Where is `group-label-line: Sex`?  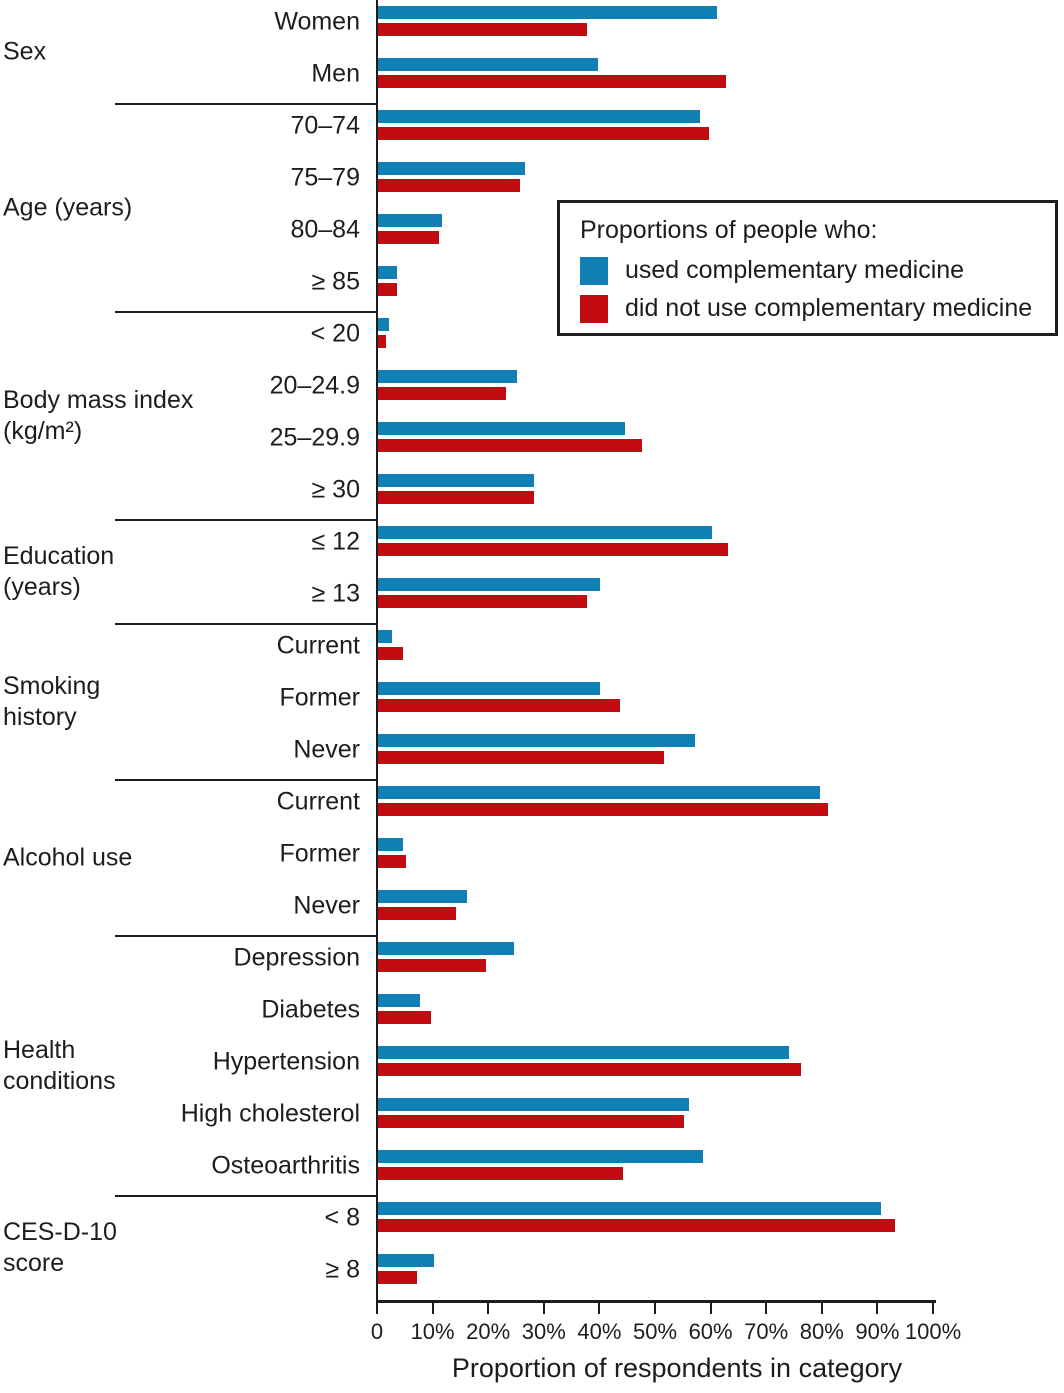 group-label-line: Sex is located at coordinates (25, 51).